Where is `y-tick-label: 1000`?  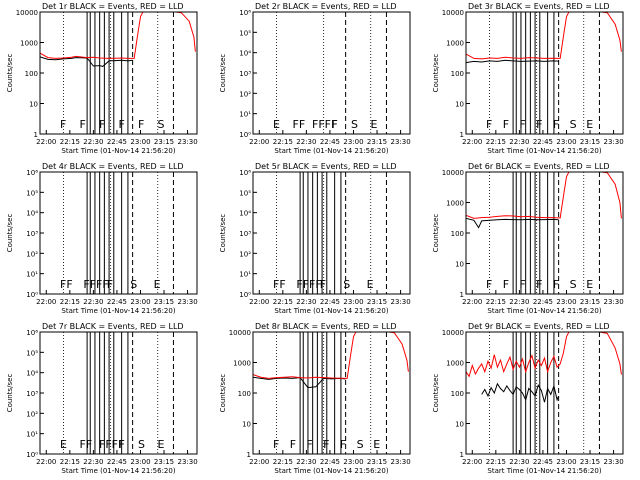 y-tick-label: 1000 is located at coordinates (455, 204).